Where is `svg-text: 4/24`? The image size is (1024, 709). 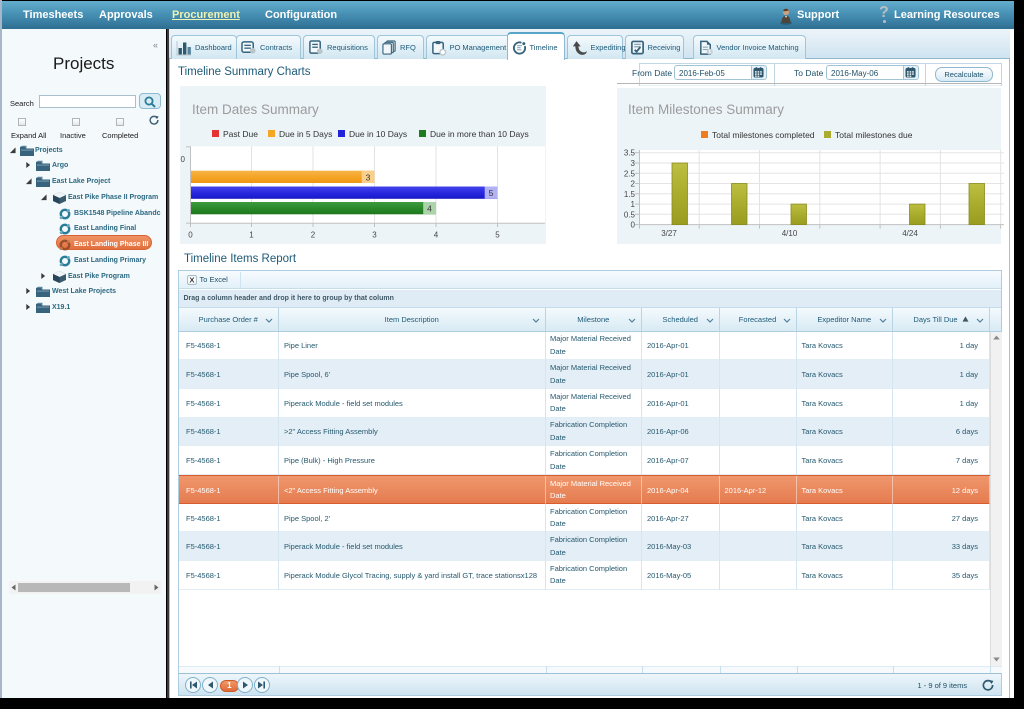
svg-text: 4/24 is located at coordinates (910, 233).